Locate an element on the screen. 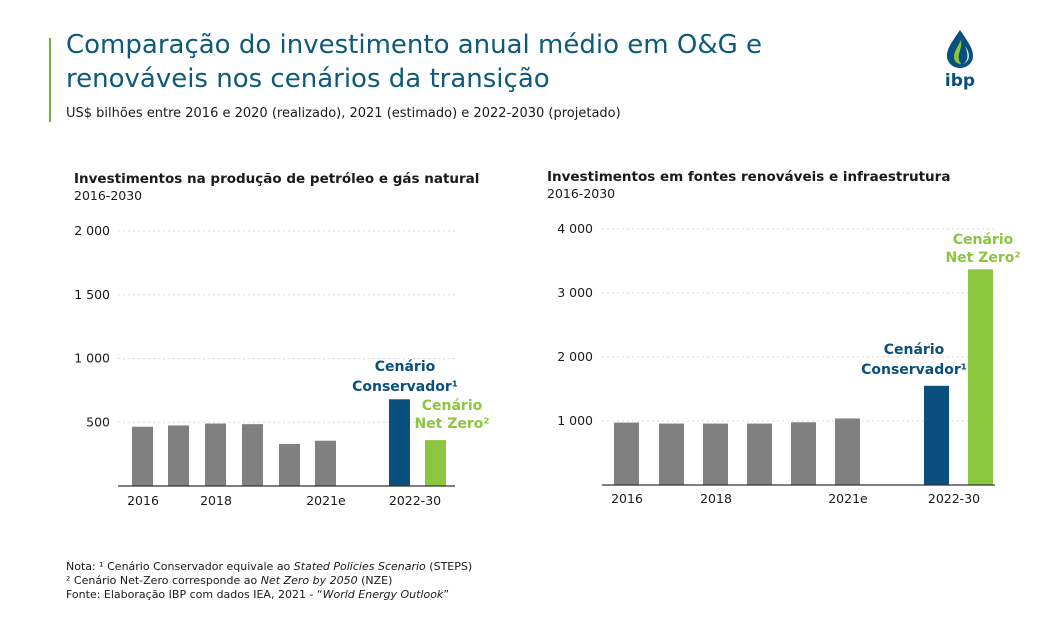 The width and height of the screenshot is (1058, 635). chart1-bar-2017 is located at coordinates (178, 455).